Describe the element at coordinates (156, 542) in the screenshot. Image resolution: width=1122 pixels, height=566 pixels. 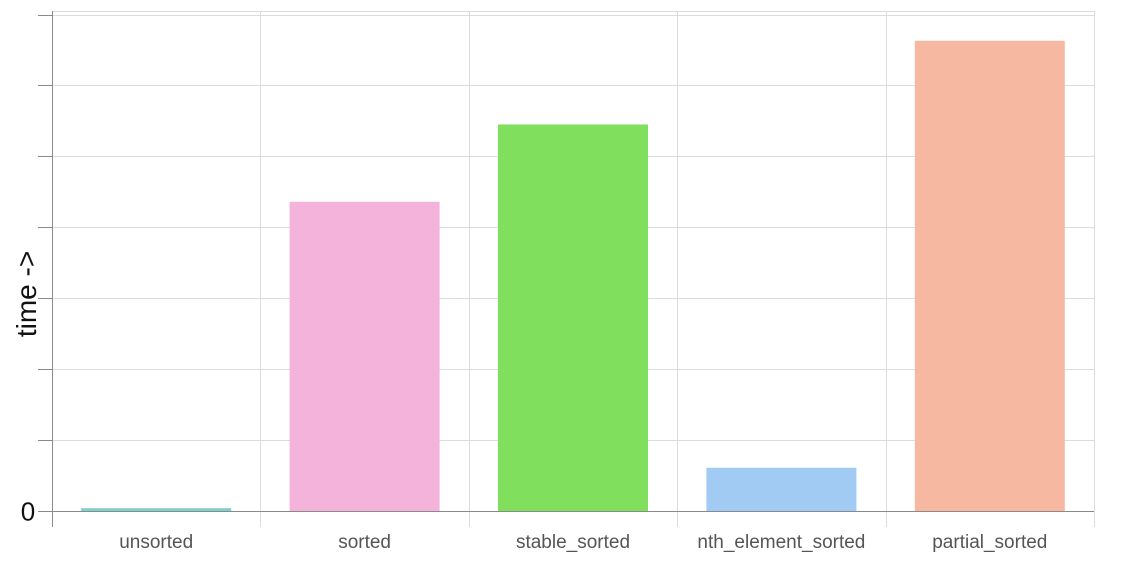
I see `x-tick-label: unsorted` at that location.